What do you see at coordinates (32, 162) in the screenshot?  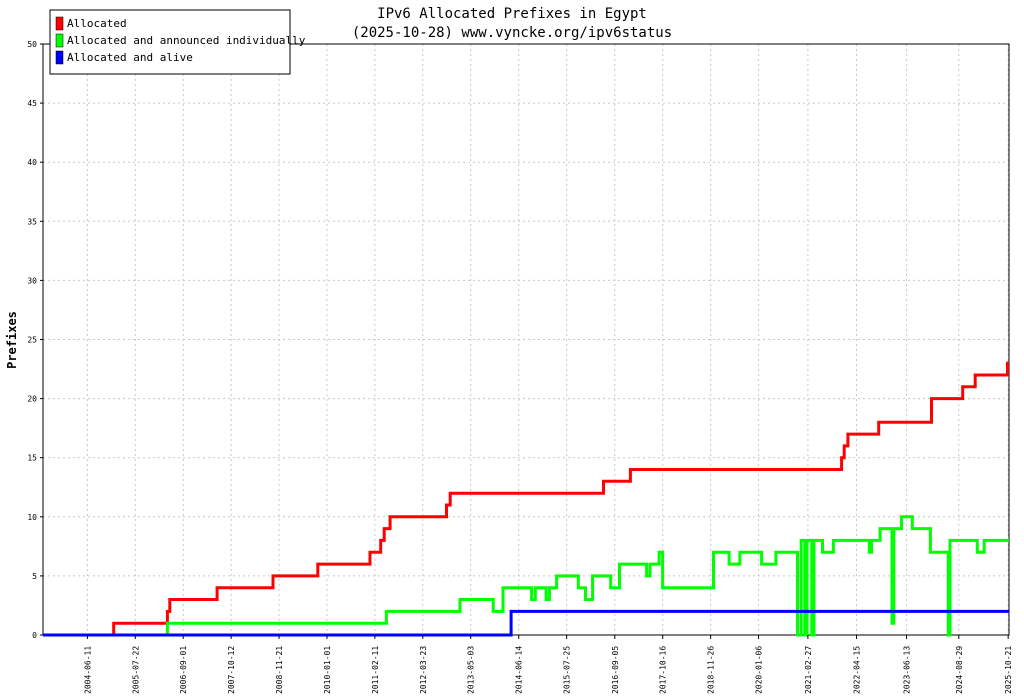 I see `y-tick-label: 40` at bounding box center [32, 162].